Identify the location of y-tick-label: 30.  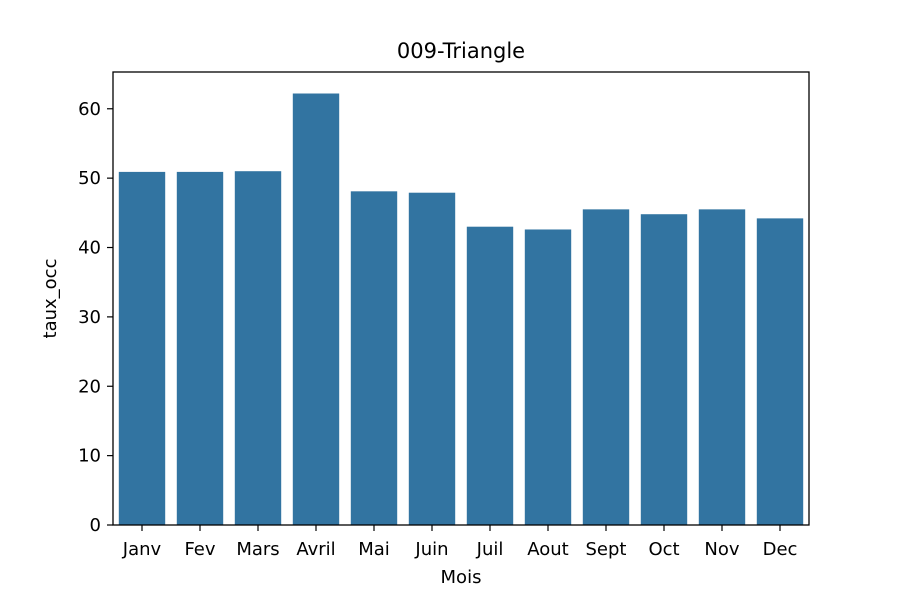
(89, 317).